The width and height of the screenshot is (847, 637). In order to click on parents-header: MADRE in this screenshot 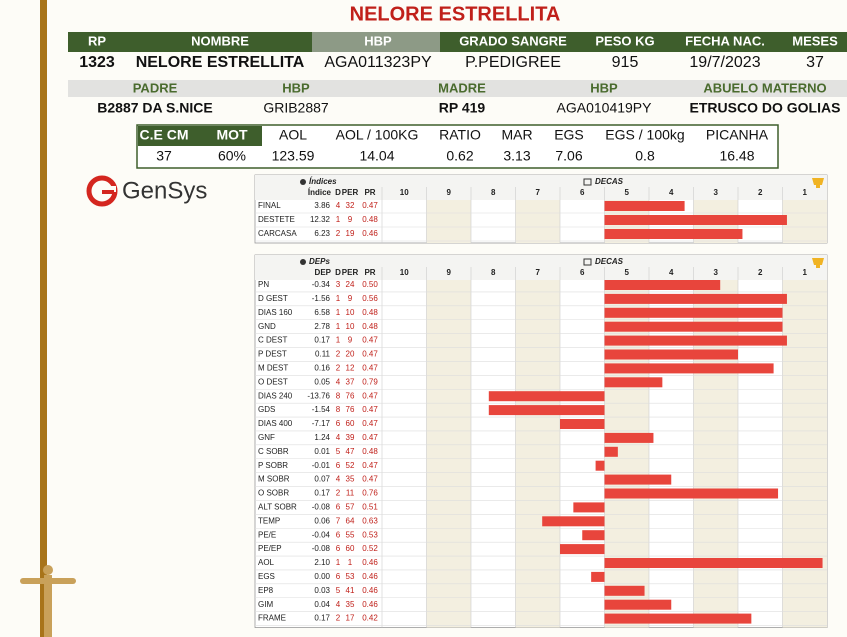, I will do `click(462, 87)`.